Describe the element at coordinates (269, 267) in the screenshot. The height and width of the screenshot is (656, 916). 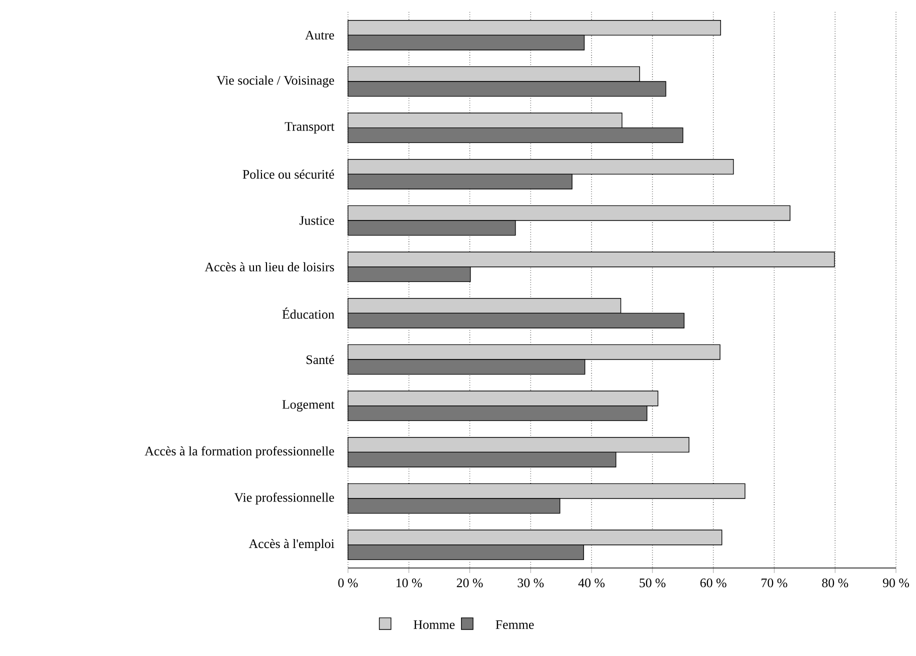
I see `y-tick-label: Accès à un lieu de loisirs` at that location.